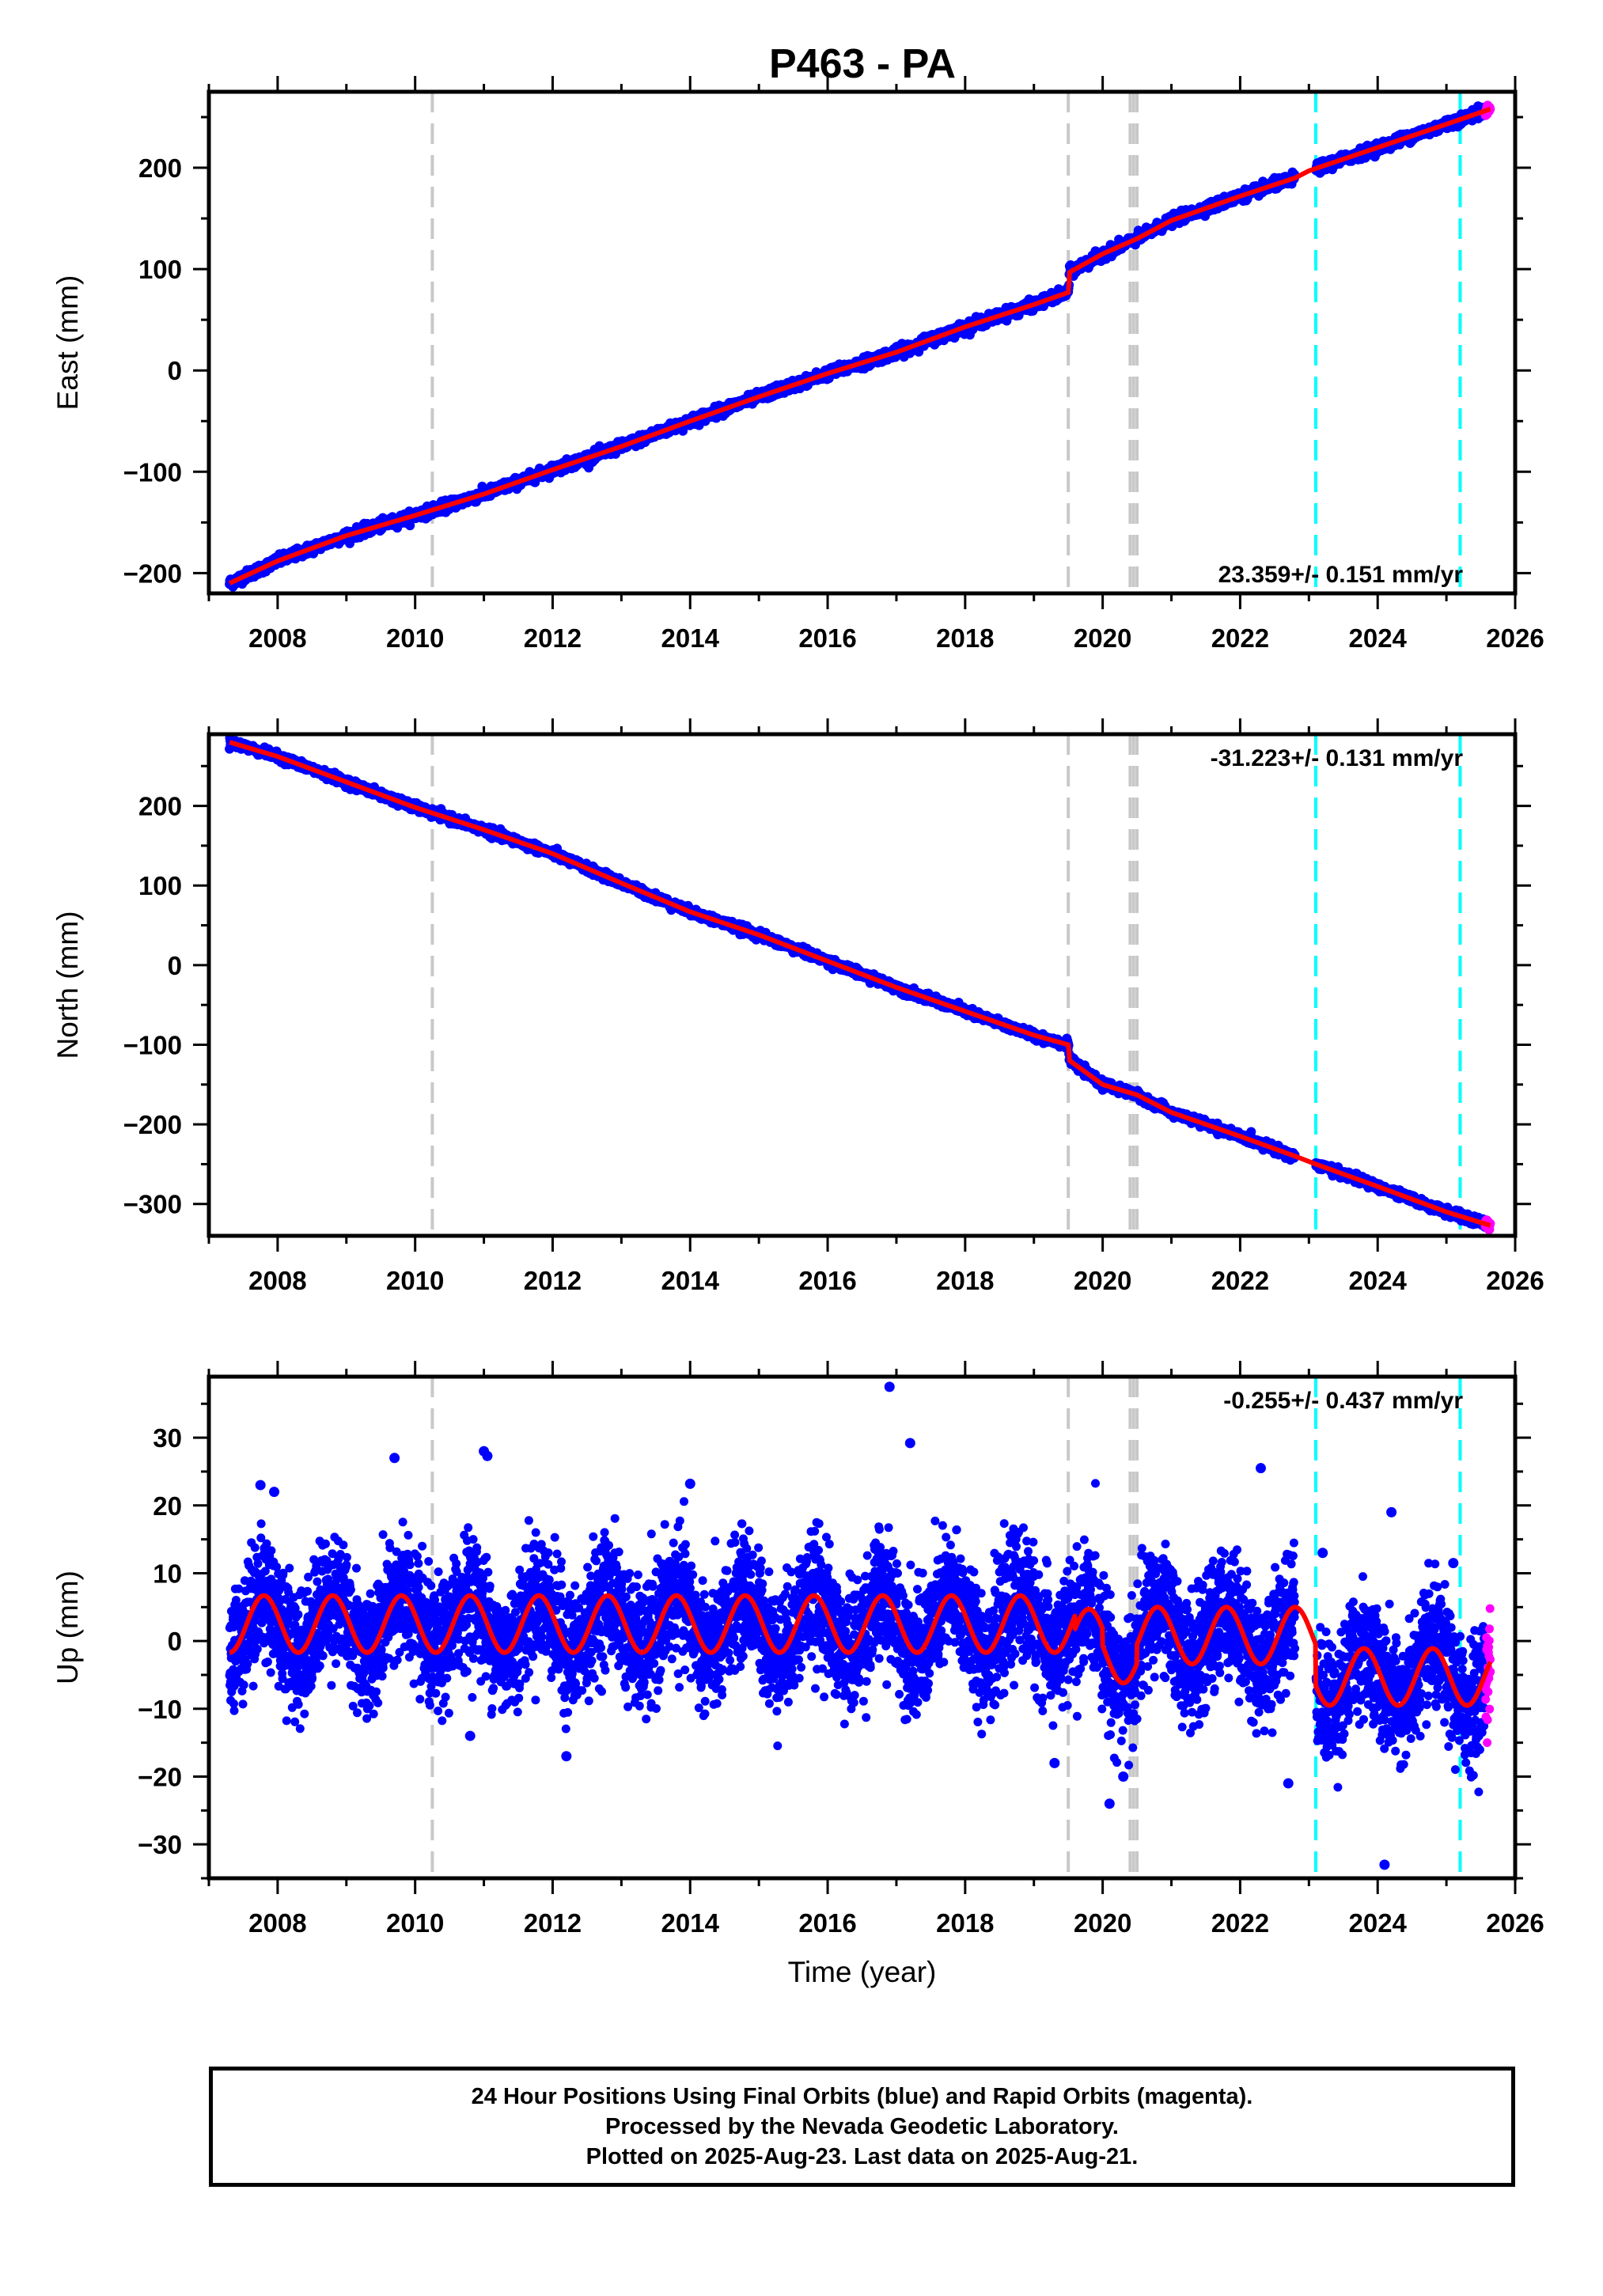 This screenshot has width=1603, height=2296. I want to click on x-tick-label: 2012, so click(553, 638).